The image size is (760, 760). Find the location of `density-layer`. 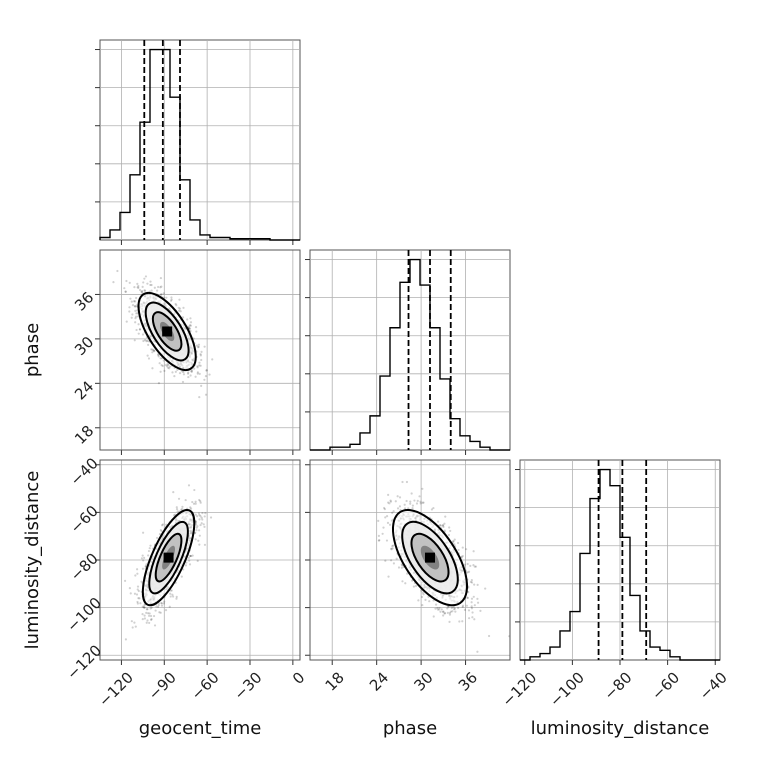

density-layer is located at coordinates (443, 566).